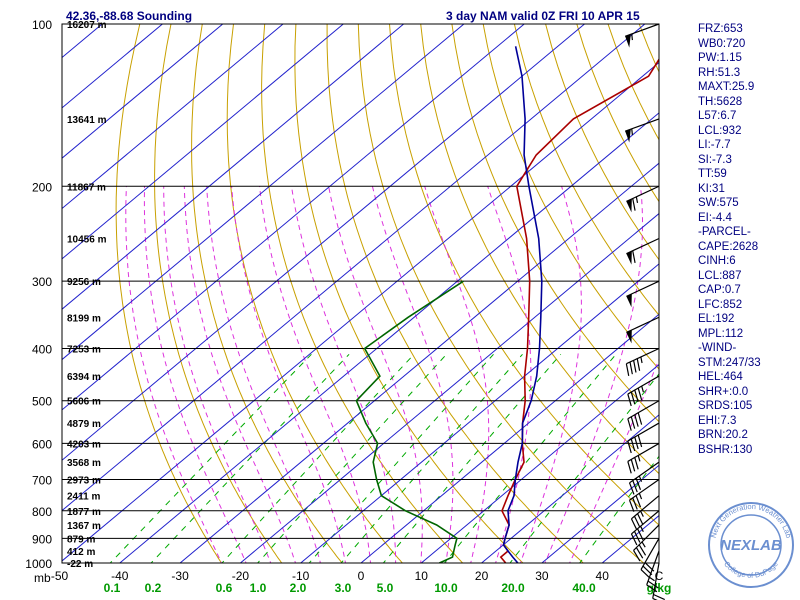 Image resolution: width=800 pixels, height=600 pixels. Describe the element at coordinates (84, 282) in the screenshot. I see `height-label: 9256 m` at that location.